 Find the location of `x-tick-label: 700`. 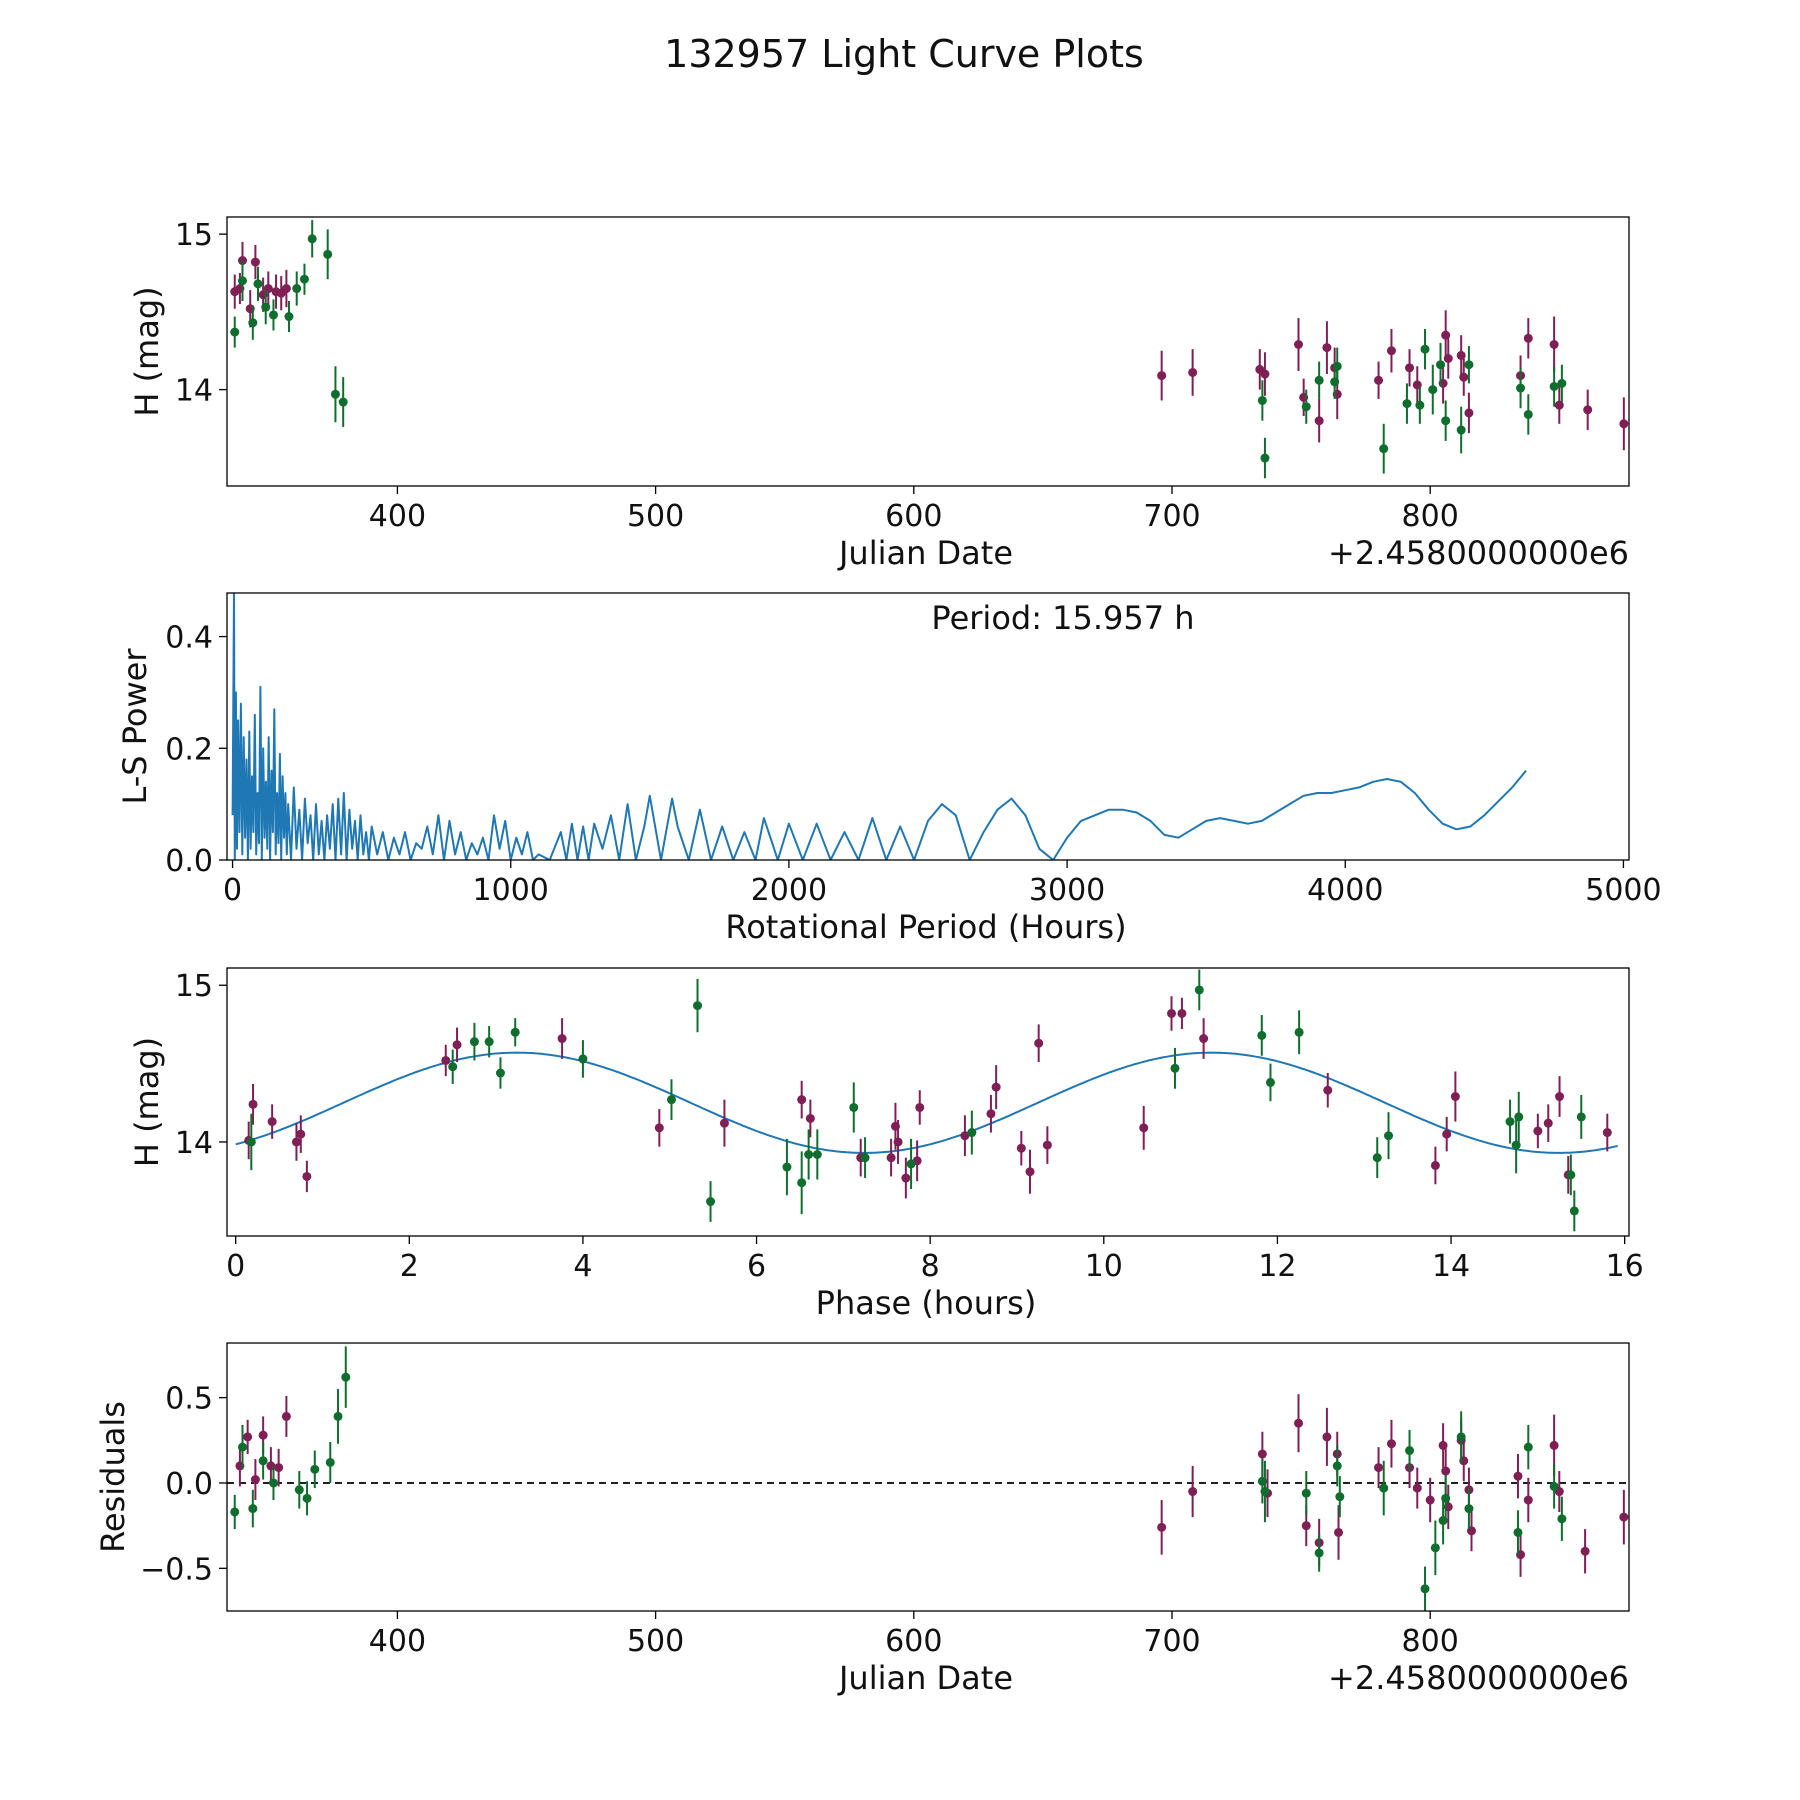

x-tick-label: 700 is located at coordinates (1171, 516).